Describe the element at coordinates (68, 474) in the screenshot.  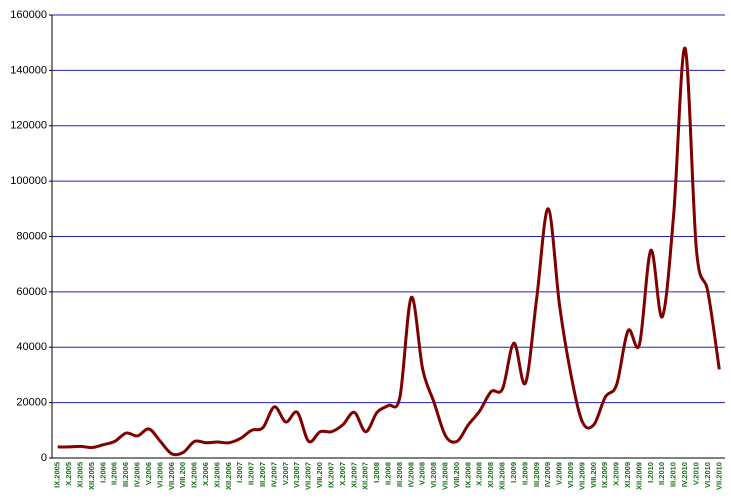
I see `x-tick-label: X.2005` at that location.